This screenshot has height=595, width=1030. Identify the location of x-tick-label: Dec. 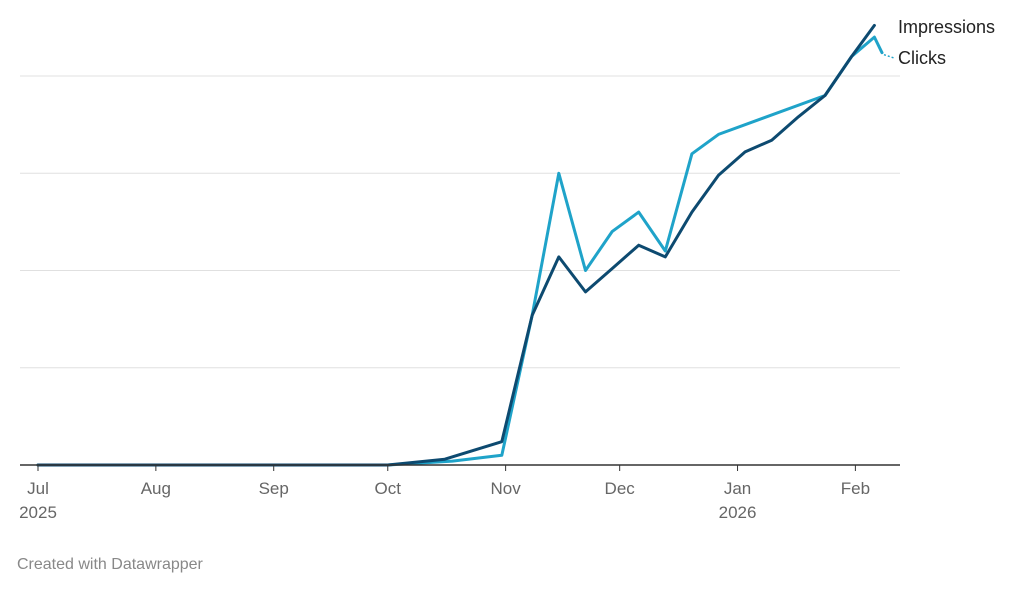
(620, 488).